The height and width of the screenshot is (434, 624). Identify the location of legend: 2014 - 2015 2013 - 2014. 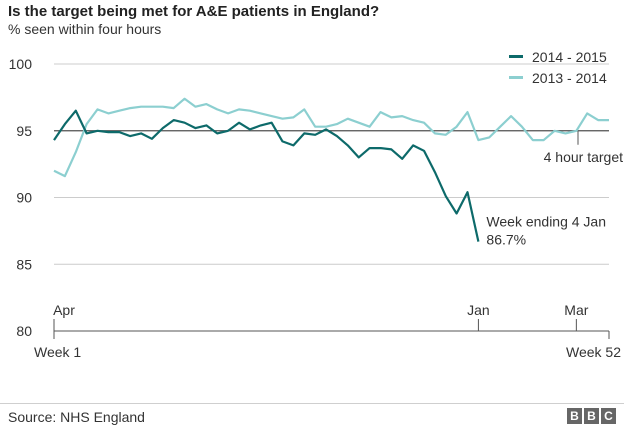
(558, 67).